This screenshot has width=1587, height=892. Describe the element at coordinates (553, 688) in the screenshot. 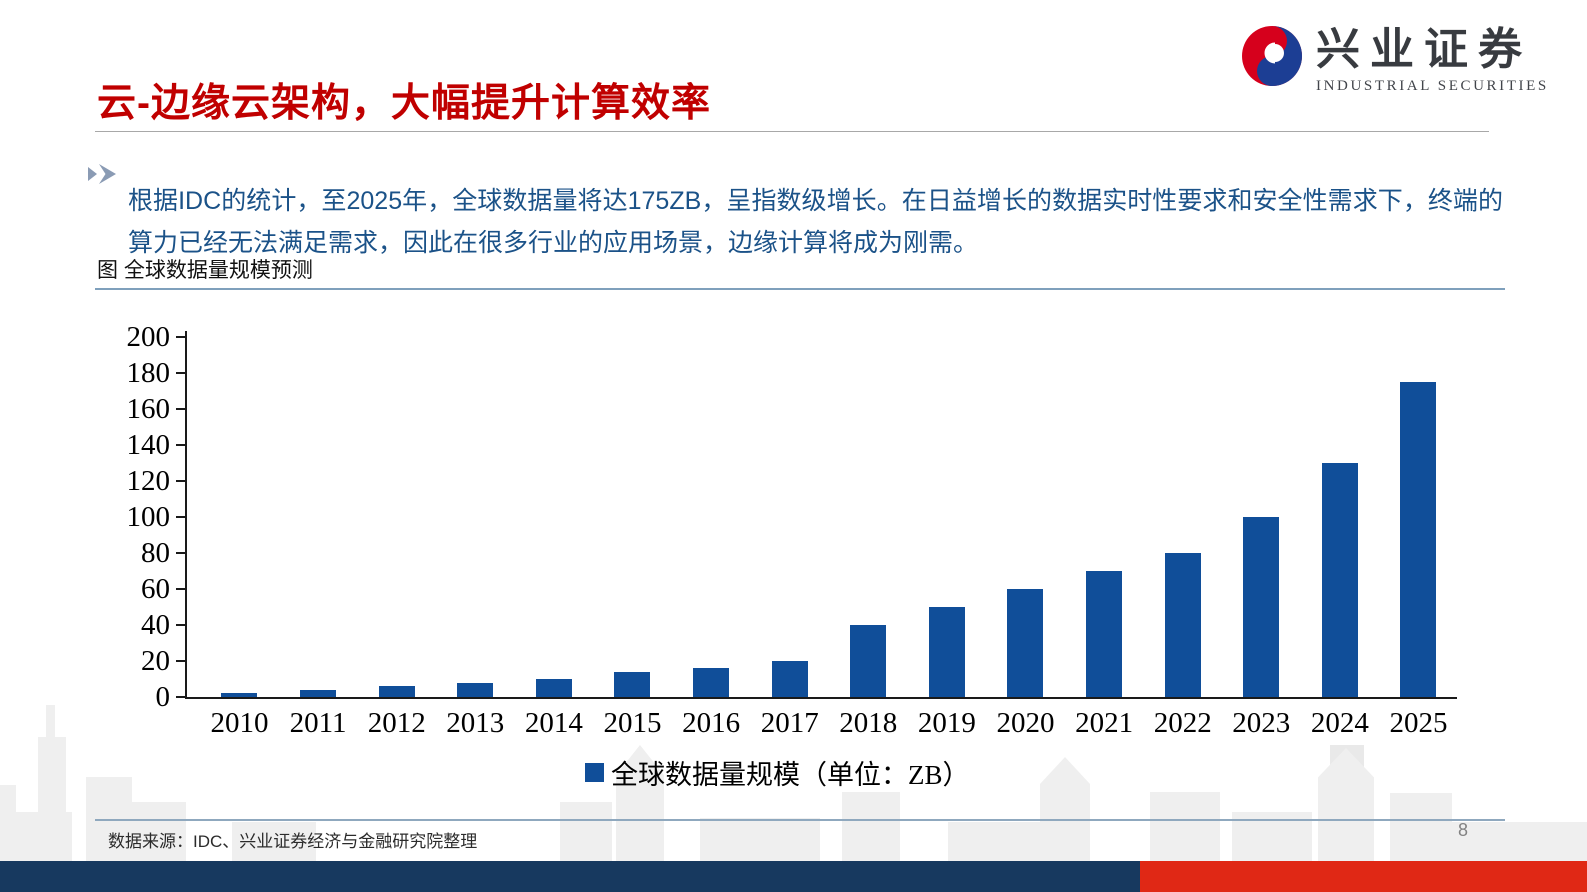

I see `bar-2014` at that location.